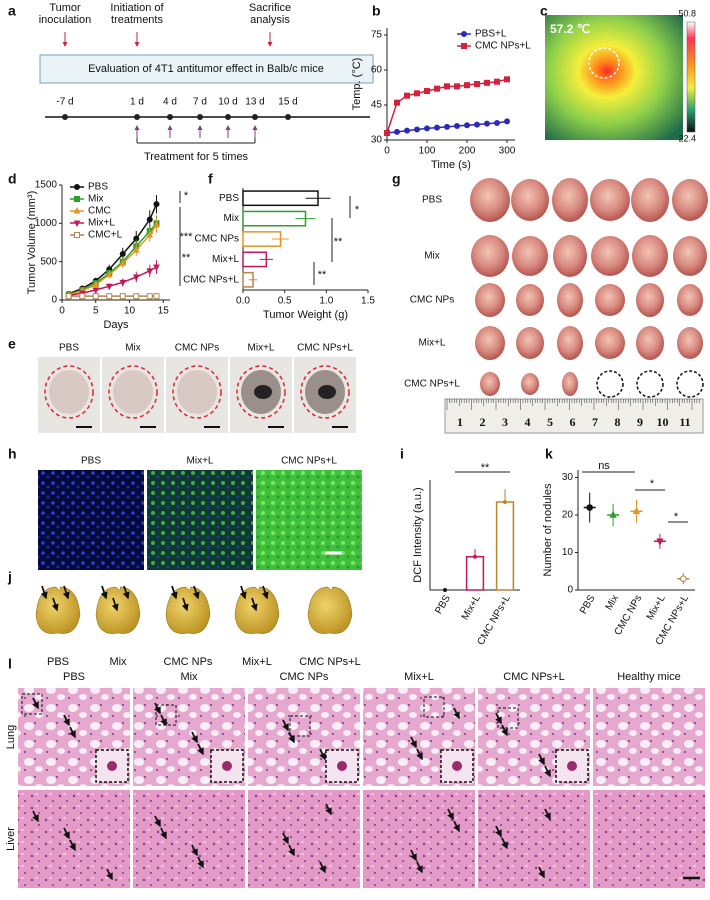  Describe the element at coordinates (99, 211) in the screenshot. I see `legend-label: CMC` at that location.